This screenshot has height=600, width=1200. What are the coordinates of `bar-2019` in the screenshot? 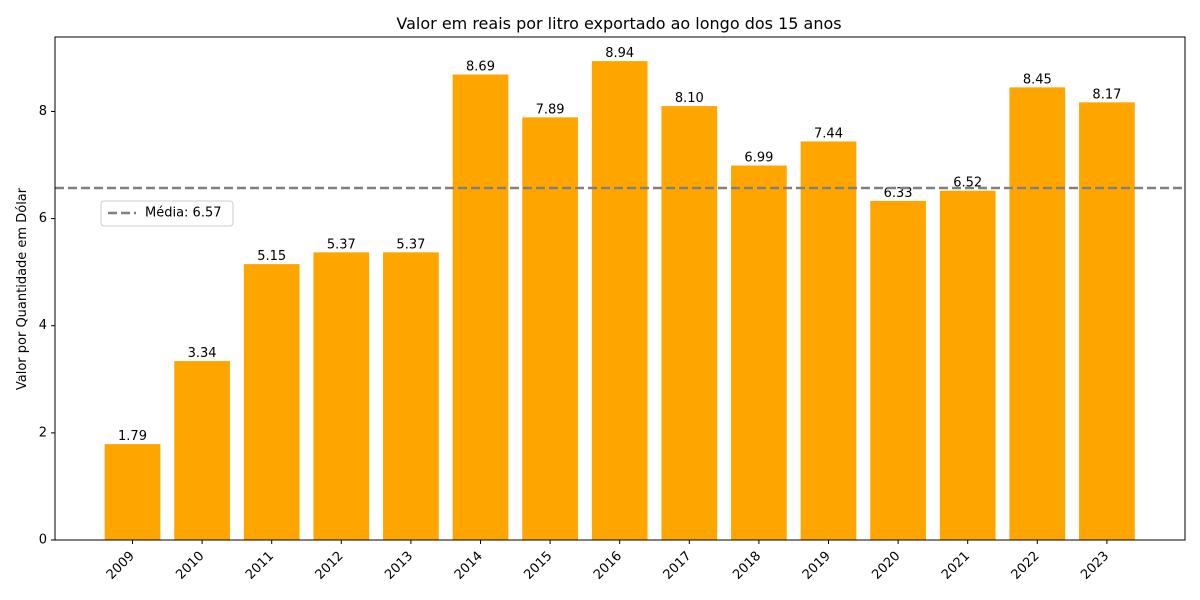 It's located at (828, 341).